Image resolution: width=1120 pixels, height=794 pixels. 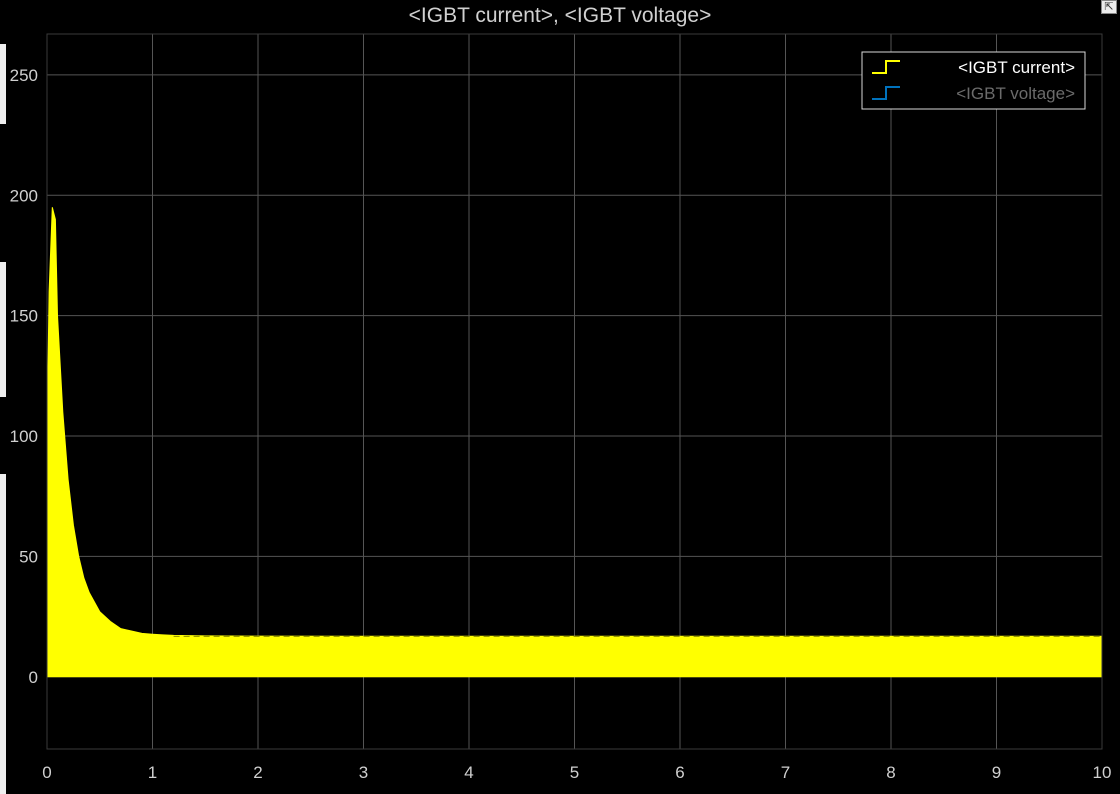 What do you see at coordinates (24, 316) in the screenshot?
I see `y-tick-label: 150` at bounding box center [24, 316].